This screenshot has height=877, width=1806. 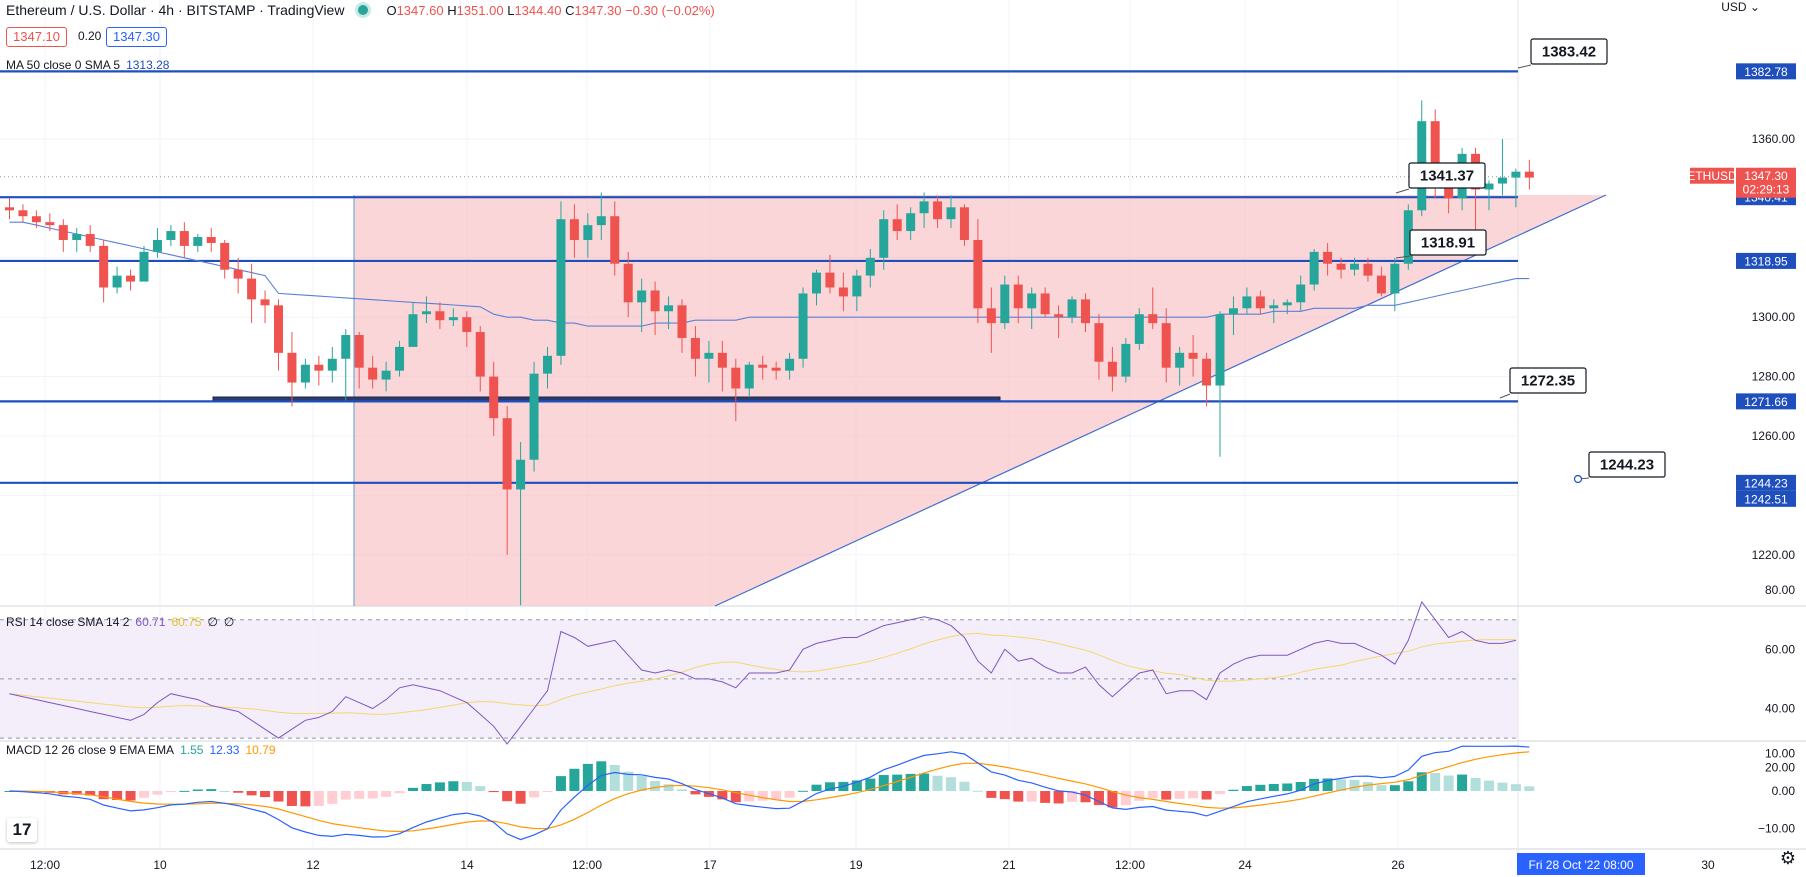 What do you see at coordinates (87, 65) in the screenshot?
I see `ma-indicator-label: MA 50 close 0 SMA 5 1313.28` at bounding box center [87, 65].